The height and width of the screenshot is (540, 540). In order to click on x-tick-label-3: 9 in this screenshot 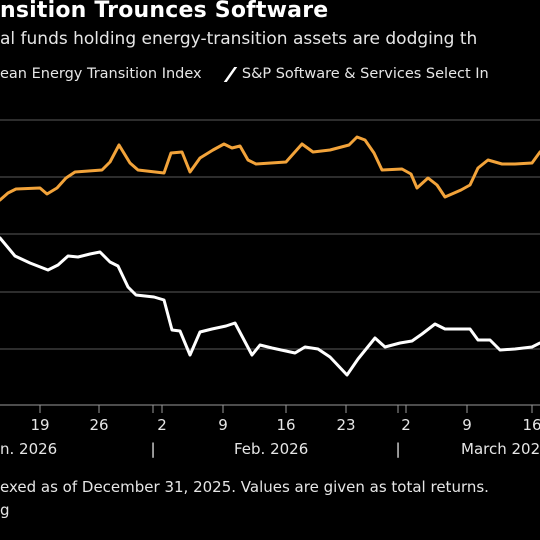, I will do `click(223, 425)`.